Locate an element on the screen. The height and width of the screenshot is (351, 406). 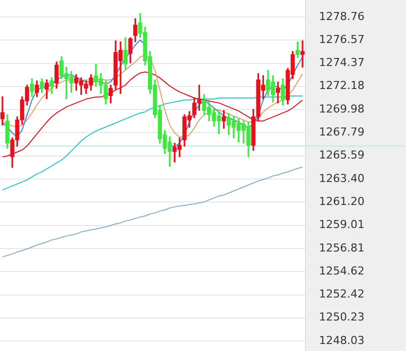
y-tick-label: 1261.20 is located at coordinates (341, 201).